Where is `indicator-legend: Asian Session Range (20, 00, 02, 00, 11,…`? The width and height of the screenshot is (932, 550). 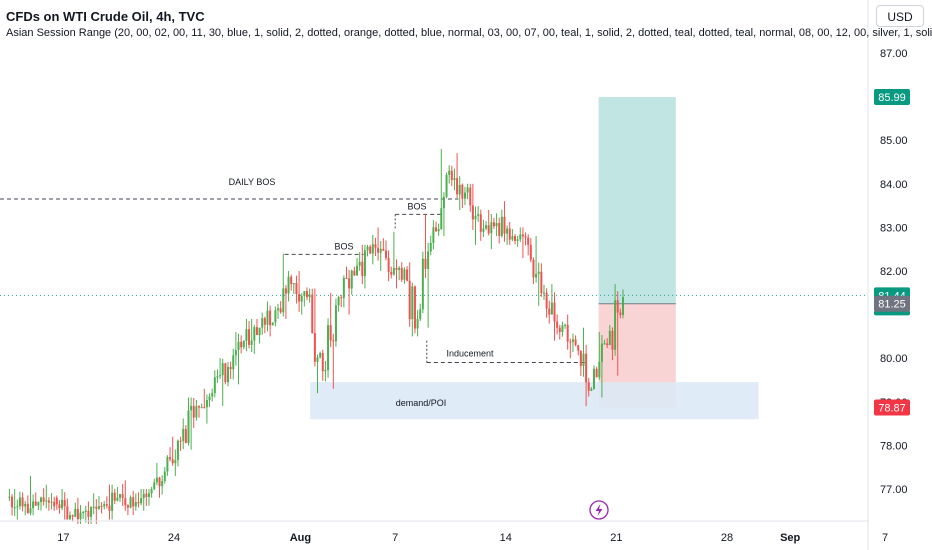
indicator-legend: Asian Session Range (20, 00, 02, 00, 11,… is located at coordinates (469, 33).